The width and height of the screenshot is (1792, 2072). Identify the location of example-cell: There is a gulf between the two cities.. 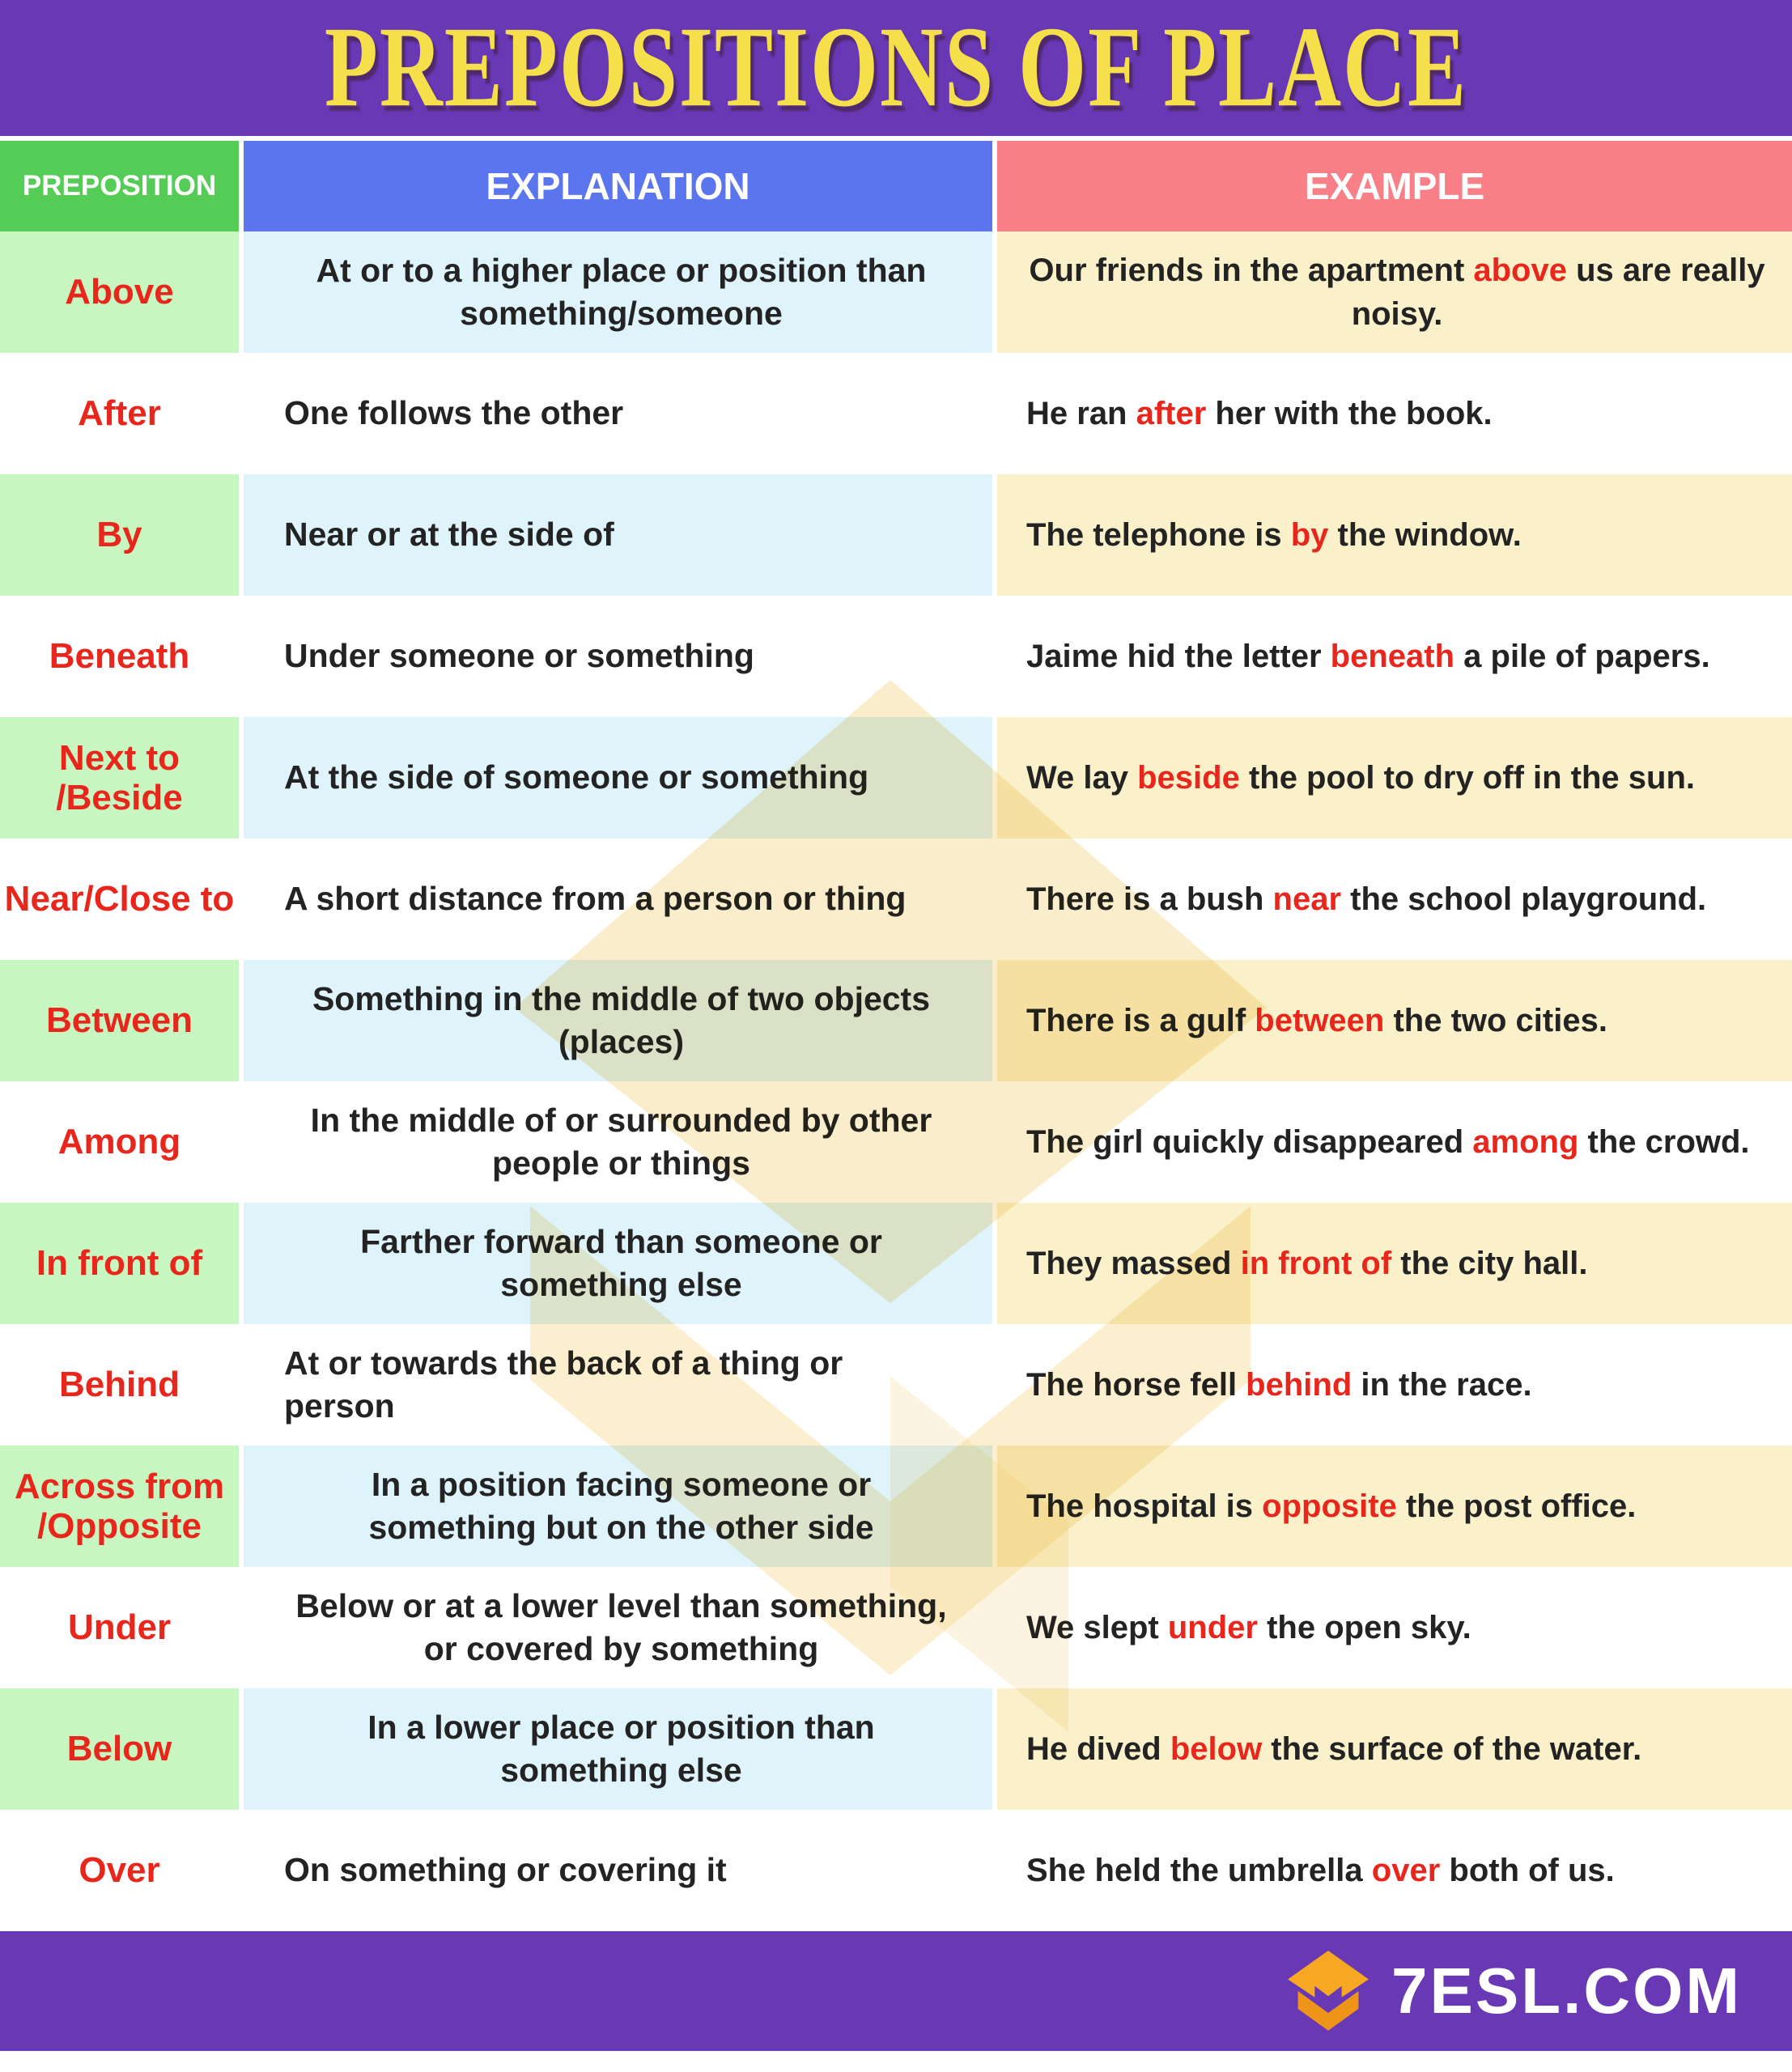
(1394, 1020).